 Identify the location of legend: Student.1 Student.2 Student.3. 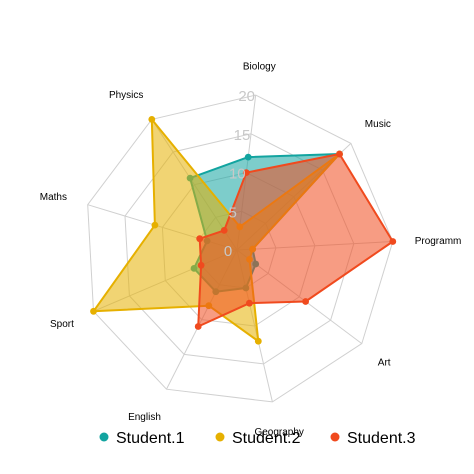
(257, 438).